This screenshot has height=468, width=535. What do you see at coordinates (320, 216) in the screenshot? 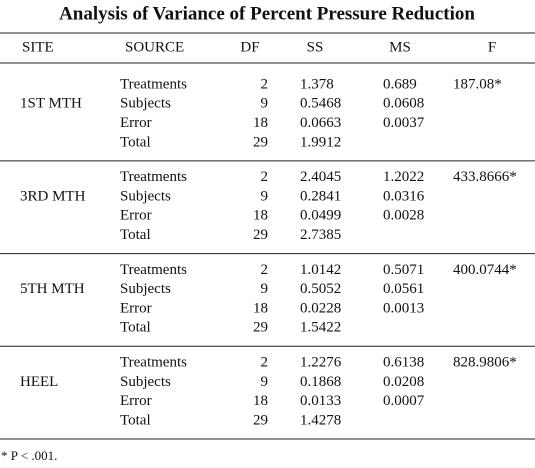
I see `ss: 0.0499` at bounding box center [320, 216].